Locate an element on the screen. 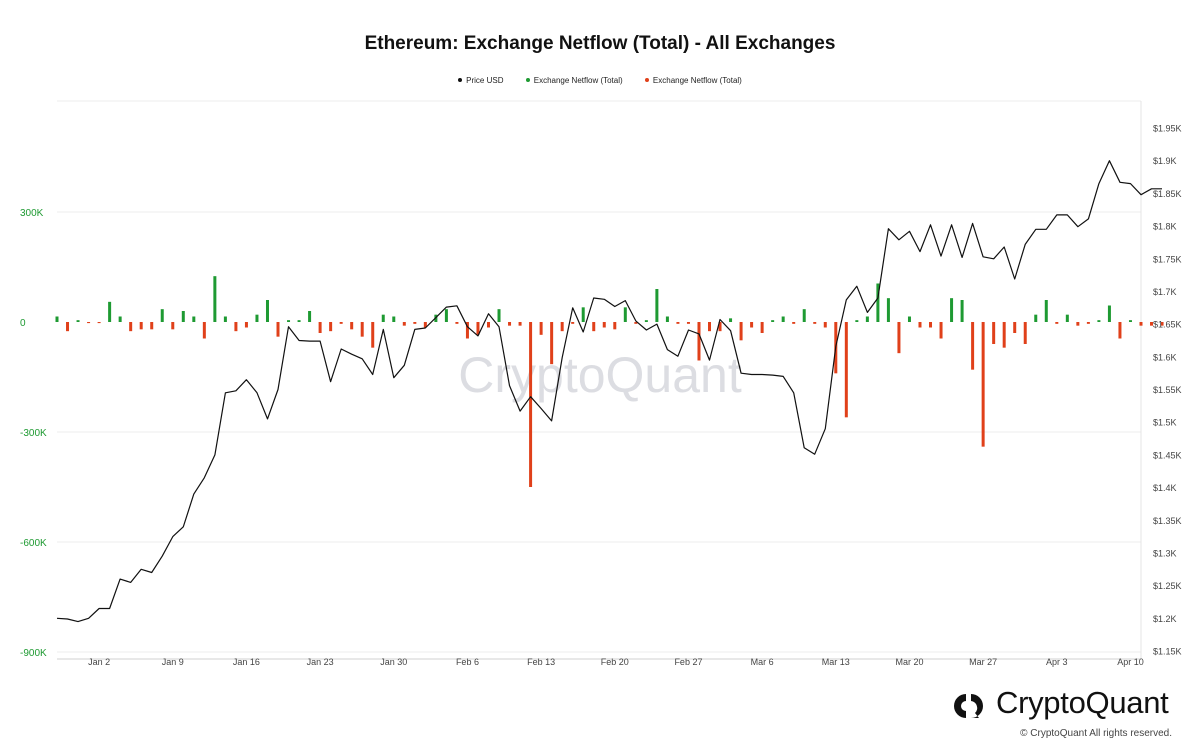  legend-item-netflow-positive: Exchange Netflow (Total) is located at coordinates (574, 80).